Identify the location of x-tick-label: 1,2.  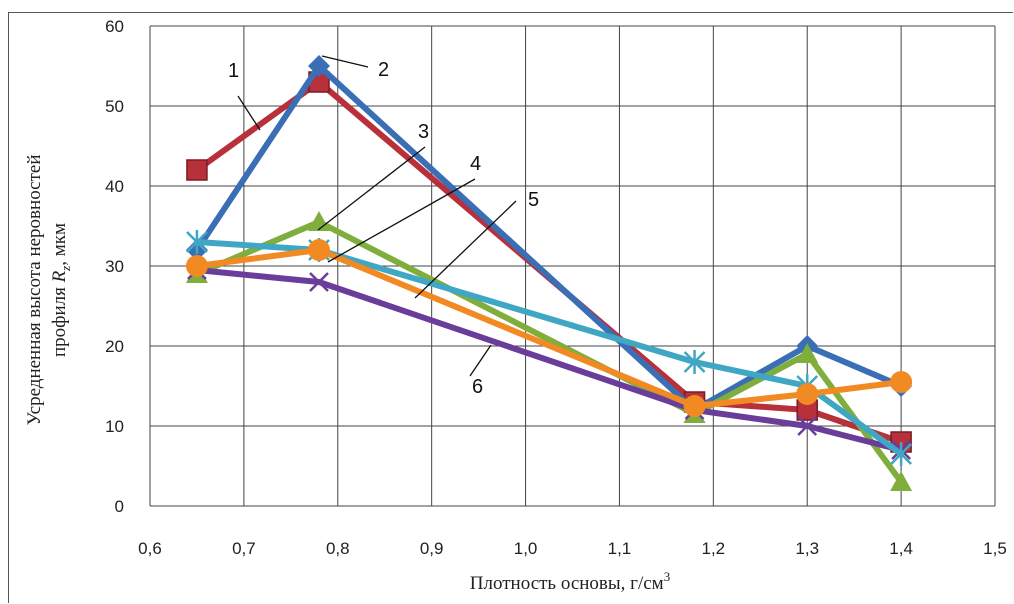
(714, 548).